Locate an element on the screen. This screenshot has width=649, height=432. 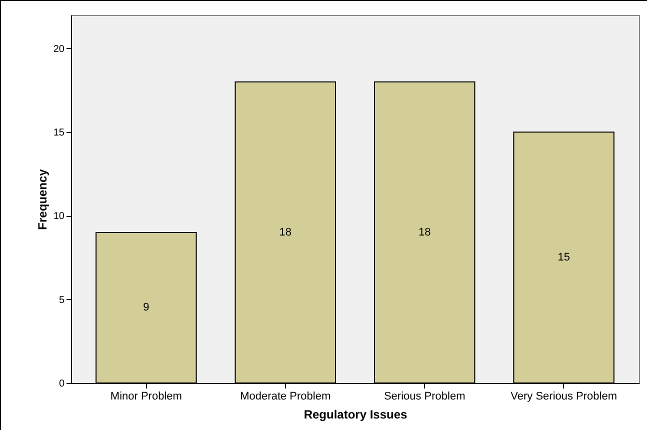
x-tick-label: Serious Problem is located at coordinates (425, 396).